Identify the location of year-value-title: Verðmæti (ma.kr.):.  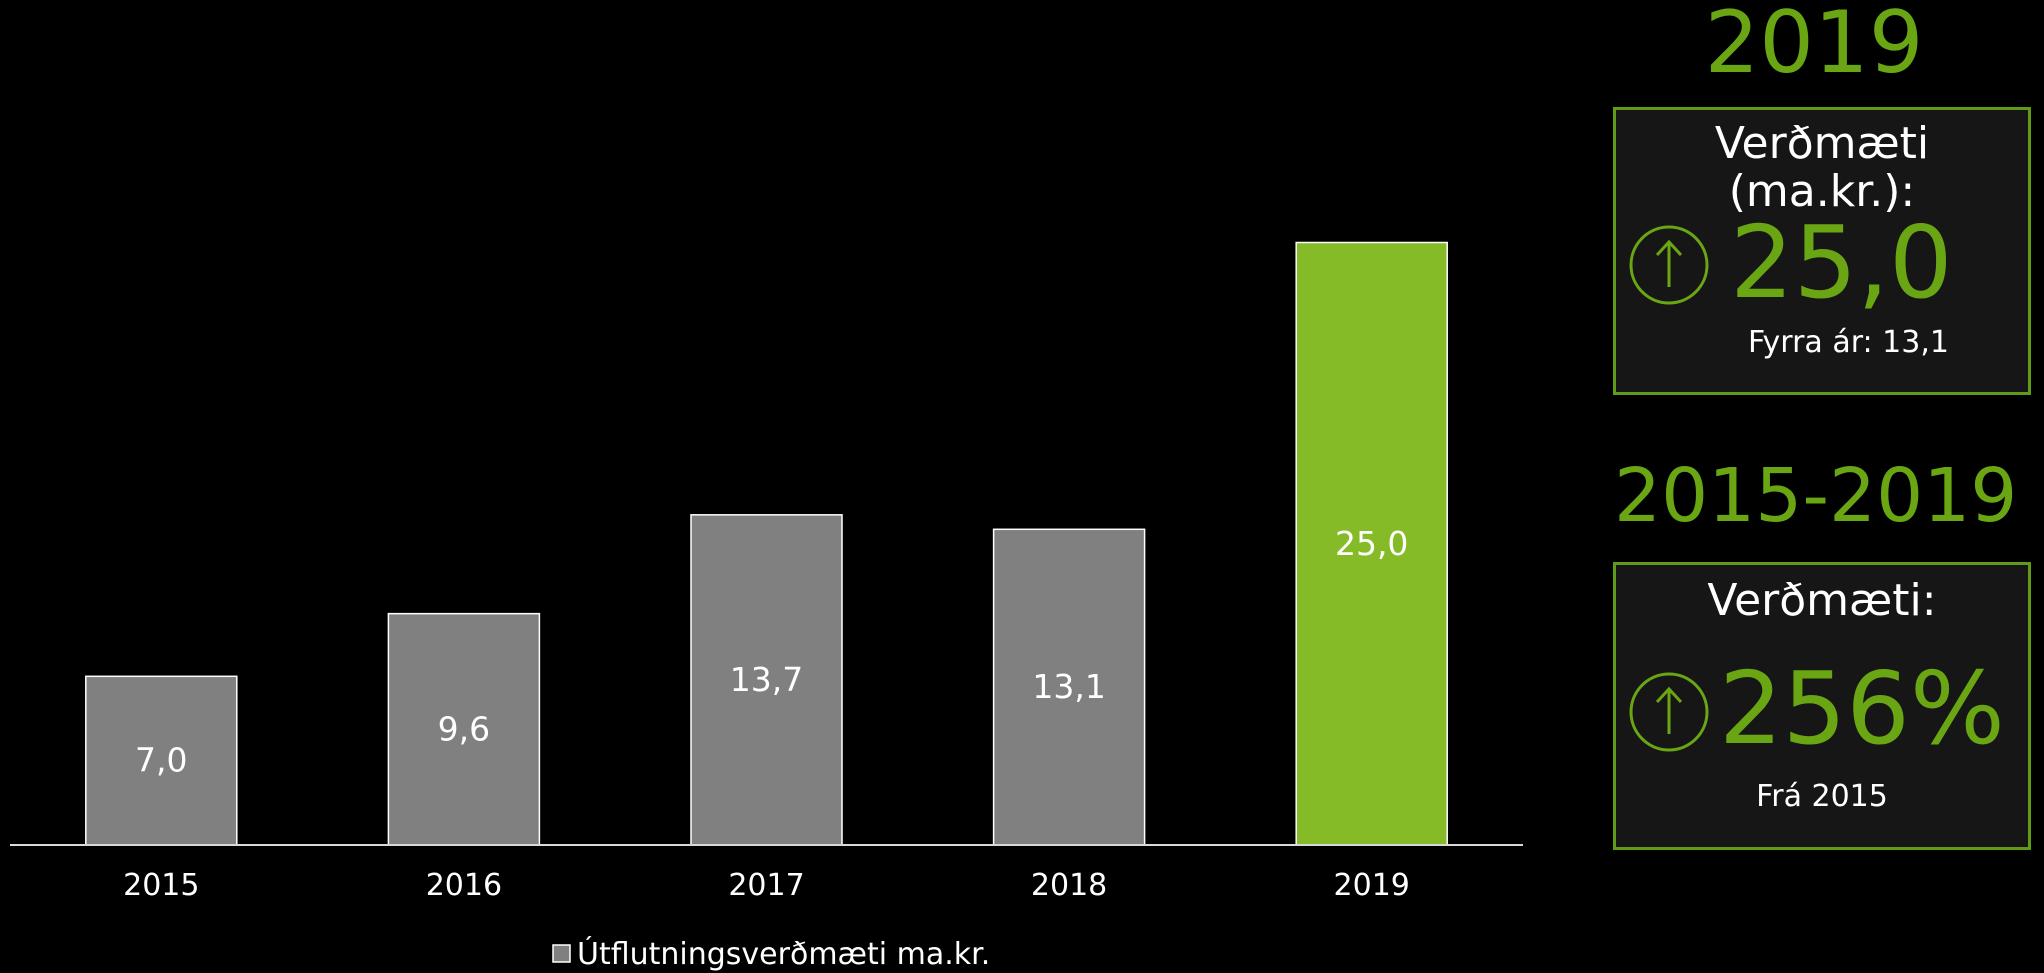
(1822, 167).